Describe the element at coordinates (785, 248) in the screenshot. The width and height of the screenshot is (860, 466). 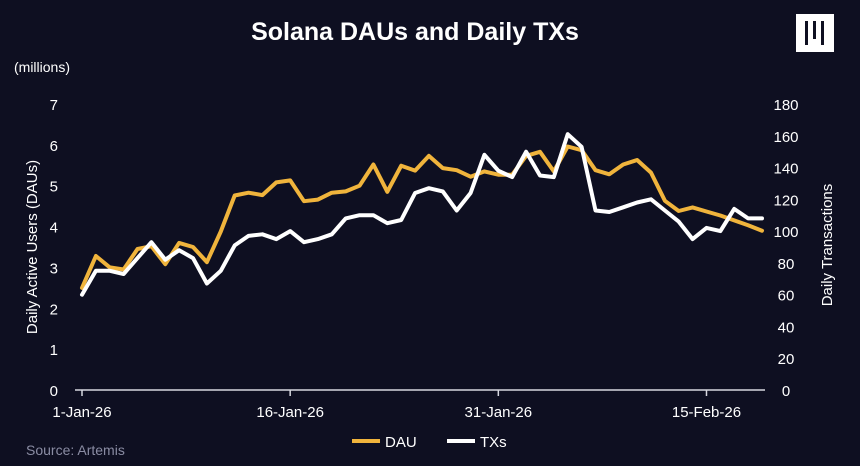
I see `y-axis-right: 0 20 40 60 80 100 120 140 160 180` at that location.